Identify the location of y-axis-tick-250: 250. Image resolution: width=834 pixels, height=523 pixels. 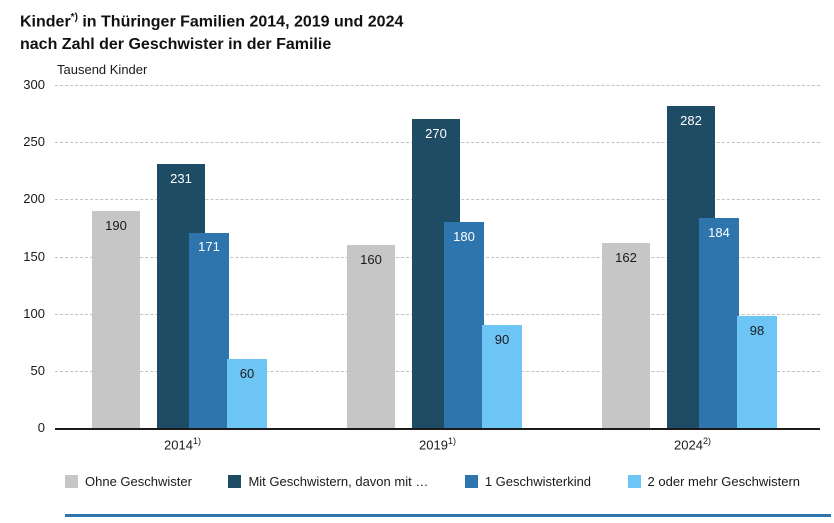
(34, 142).